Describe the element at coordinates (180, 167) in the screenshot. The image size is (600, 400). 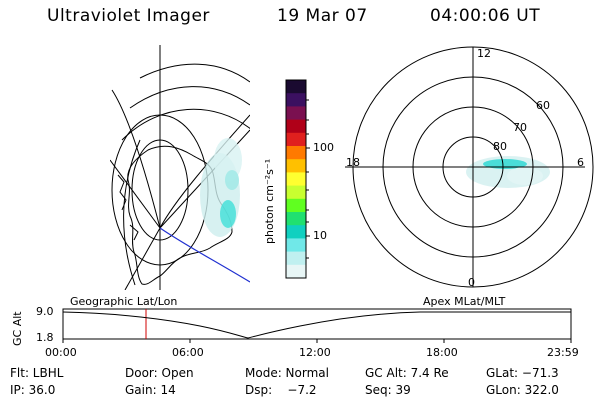
I see `geographic-map` at that location.